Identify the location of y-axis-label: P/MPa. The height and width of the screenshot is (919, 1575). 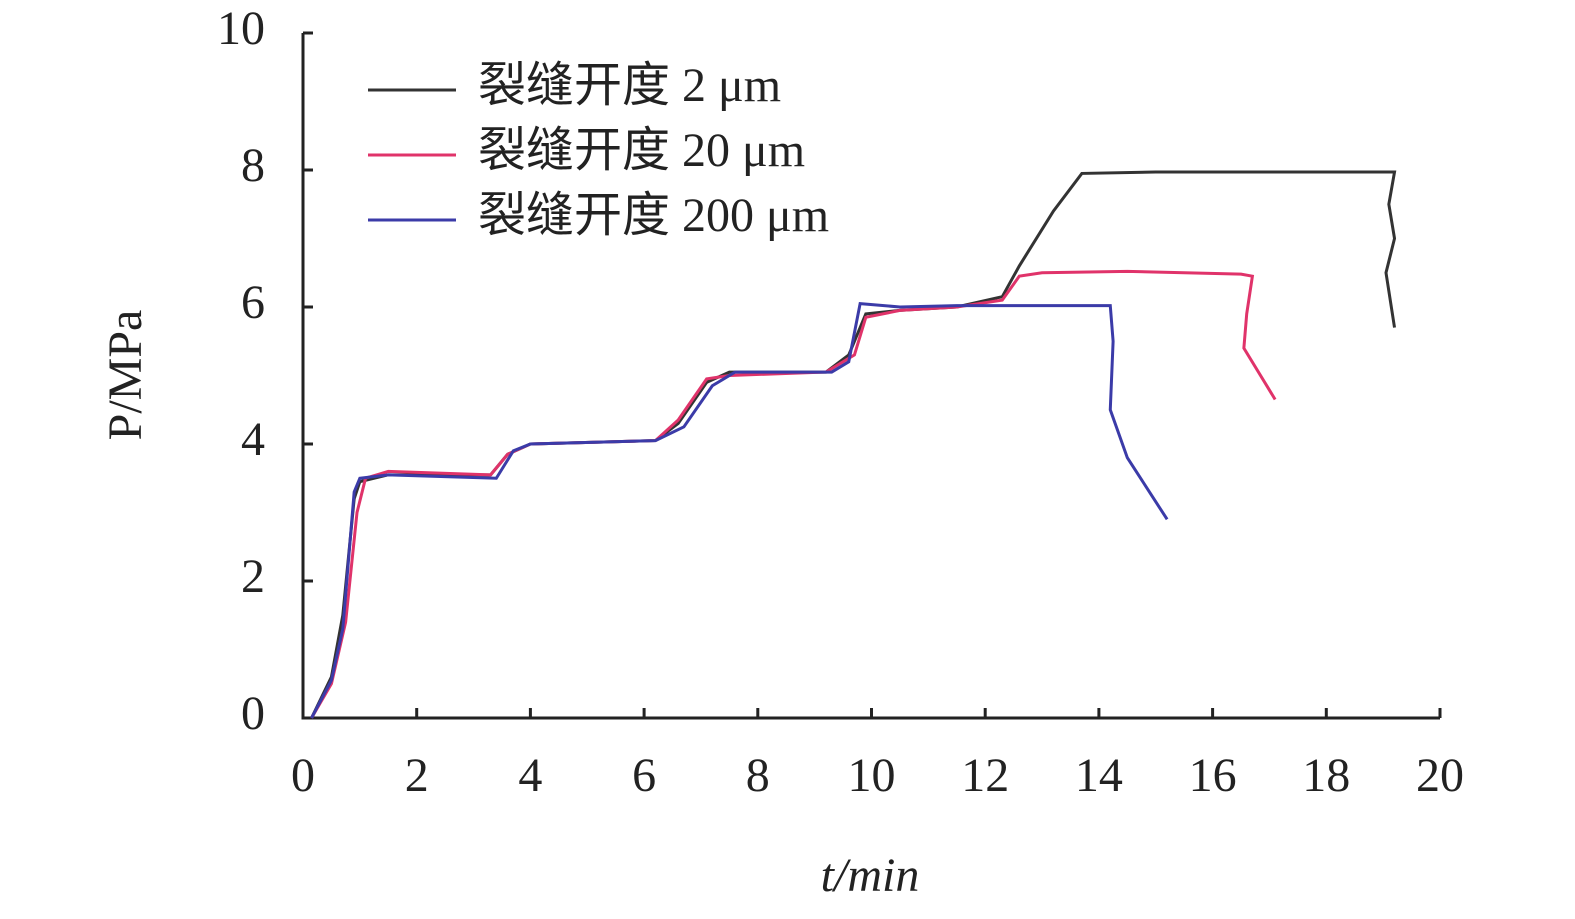
(125, 375).